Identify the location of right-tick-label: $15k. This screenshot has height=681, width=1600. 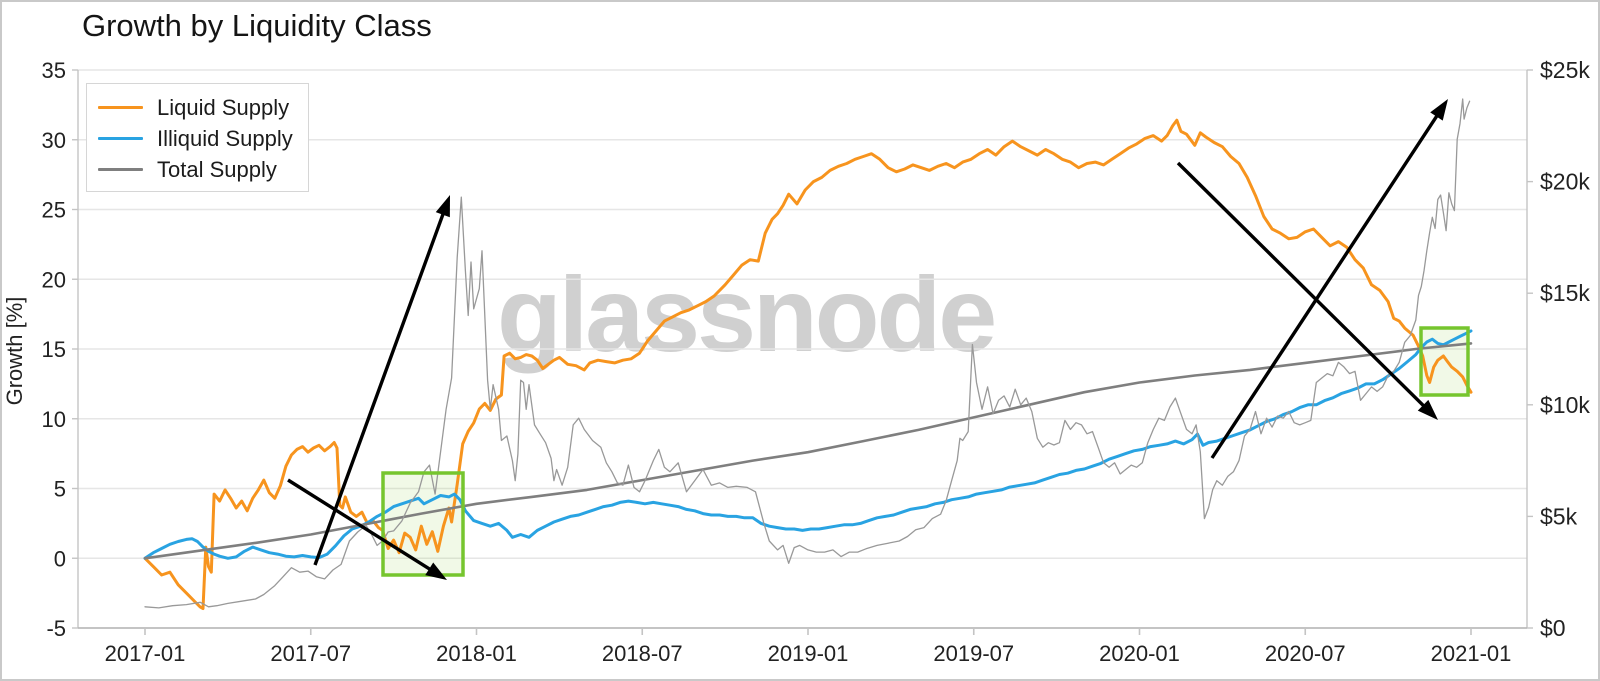
(1565, 293).